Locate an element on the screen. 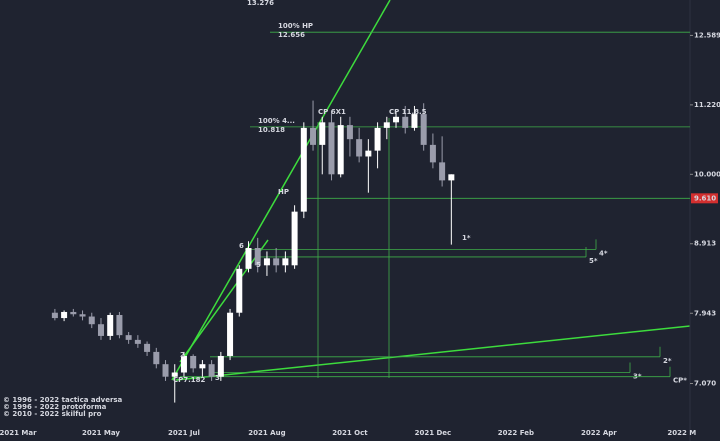 Image resolution: width=720 pixels, height=441 pixels. x-tick-label: 2021 Jul is located at coordinates (184, 433).